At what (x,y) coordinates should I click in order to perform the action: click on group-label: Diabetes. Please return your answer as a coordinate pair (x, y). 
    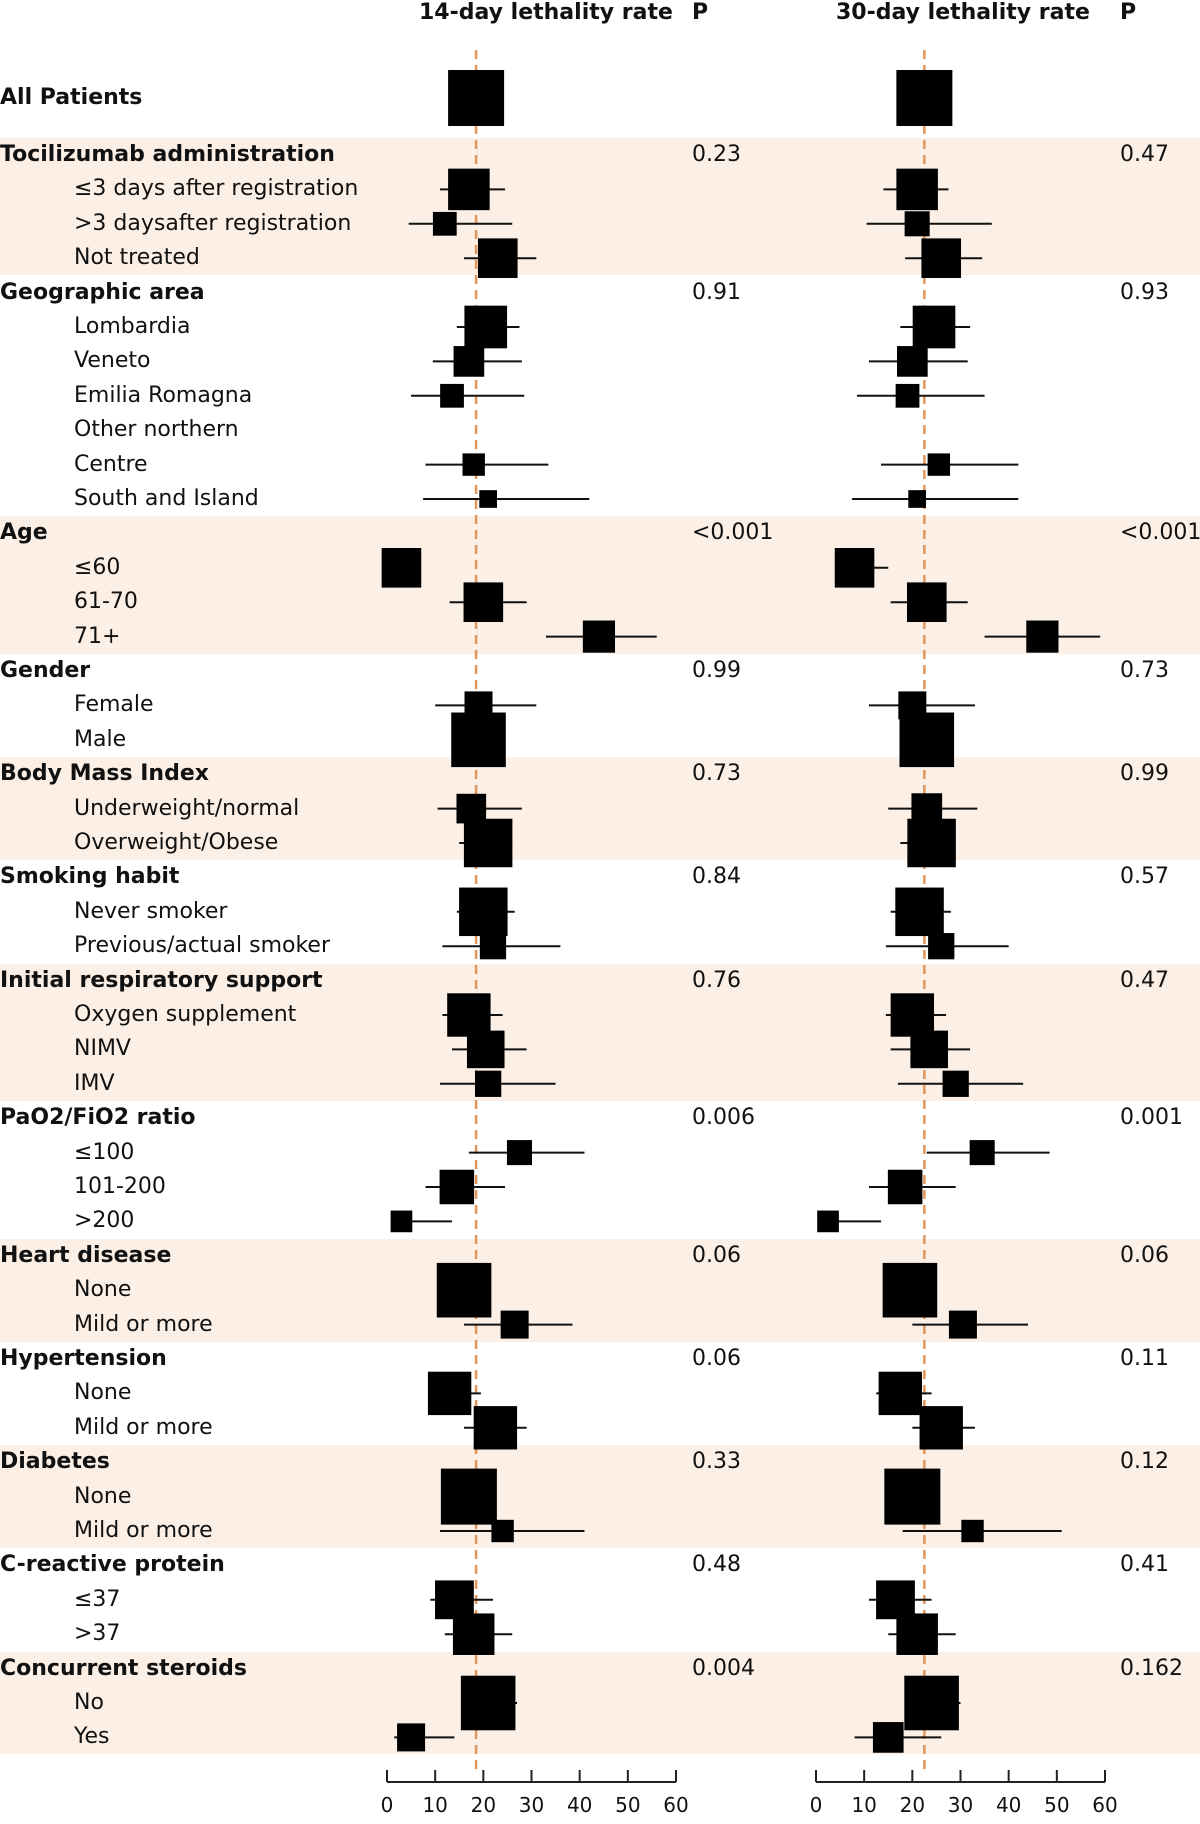
    Looking at the image, I should click on (55, 1462).